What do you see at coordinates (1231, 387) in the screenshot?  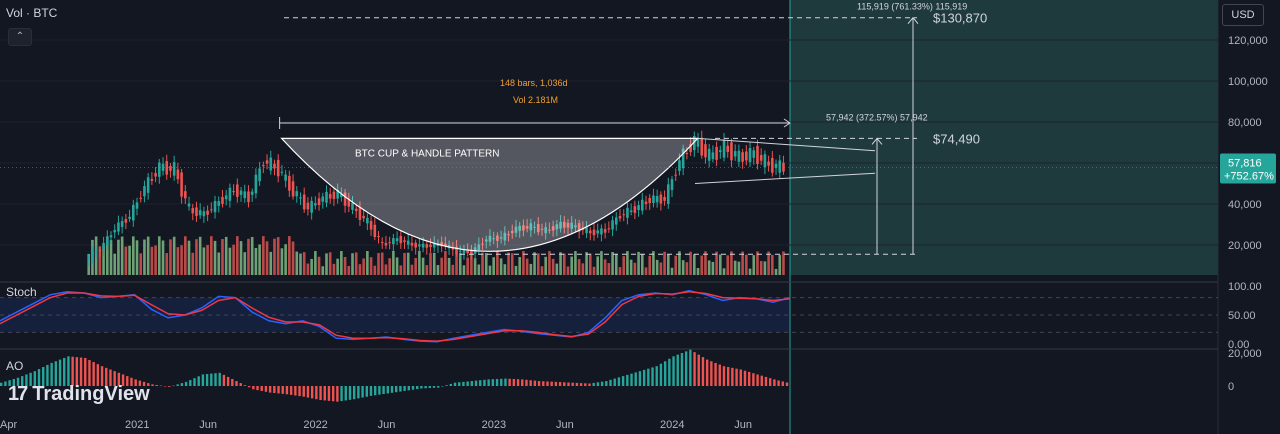 I see `ao-tick-label: 0` at bounding box center [1231, 387].